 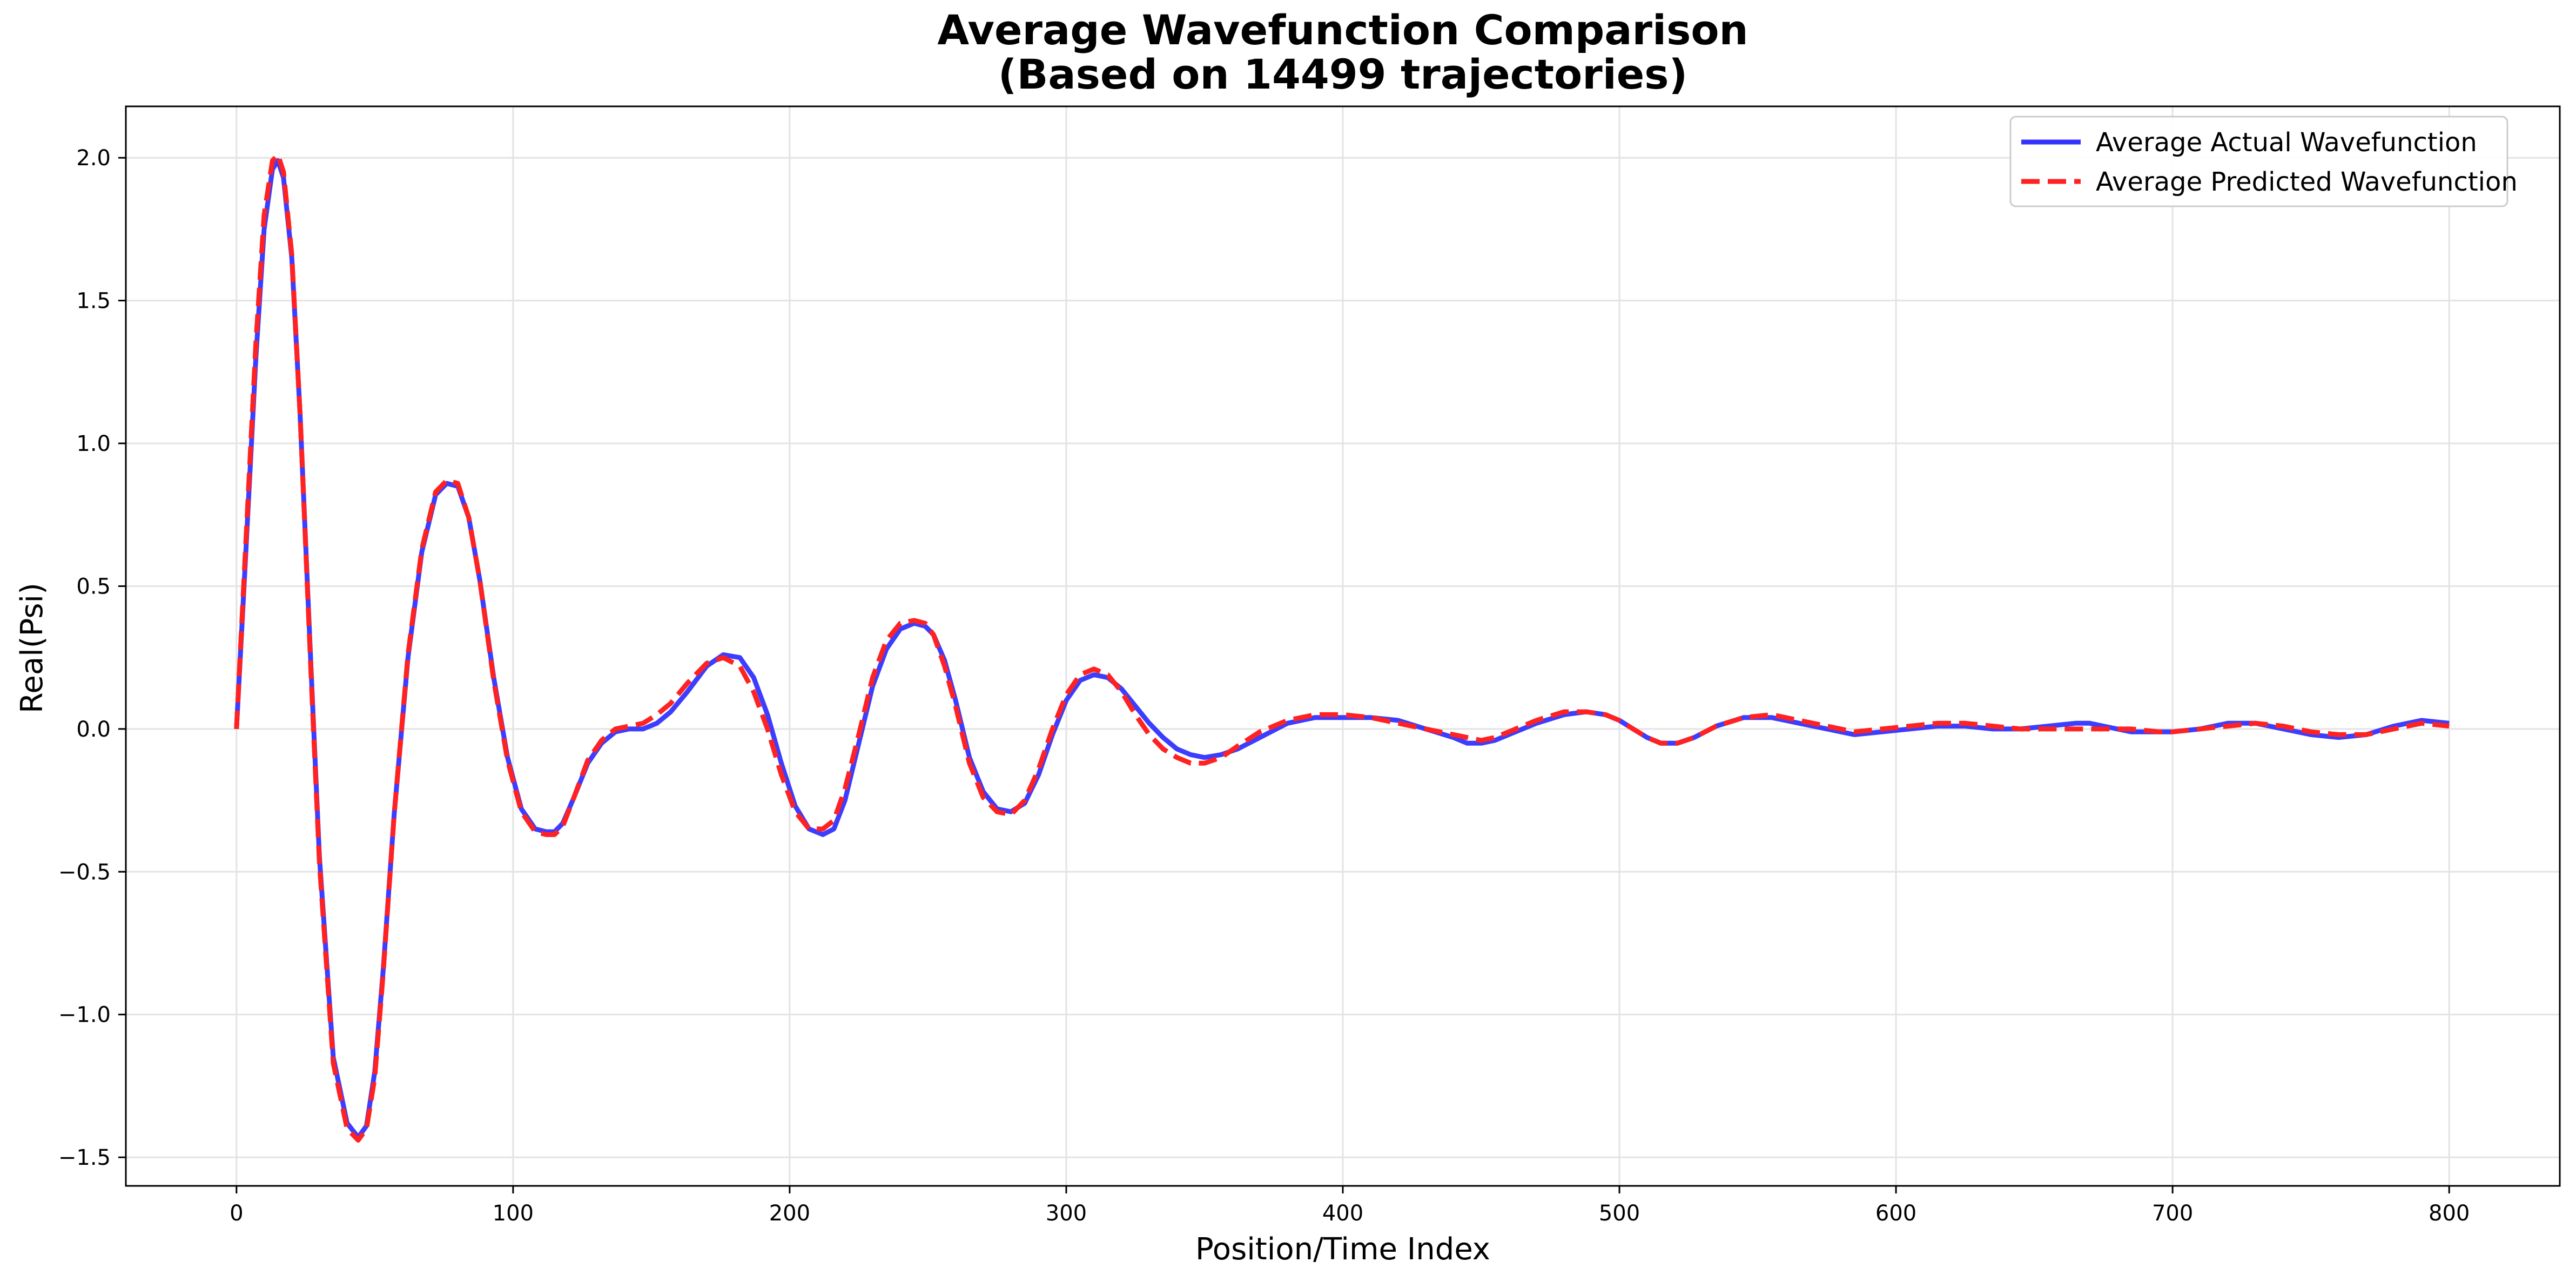 What do you see at coordinates (236, 1213) in the screenshot?
I see `x-tick-label-0: 0` at bounding box center [236, 1213].